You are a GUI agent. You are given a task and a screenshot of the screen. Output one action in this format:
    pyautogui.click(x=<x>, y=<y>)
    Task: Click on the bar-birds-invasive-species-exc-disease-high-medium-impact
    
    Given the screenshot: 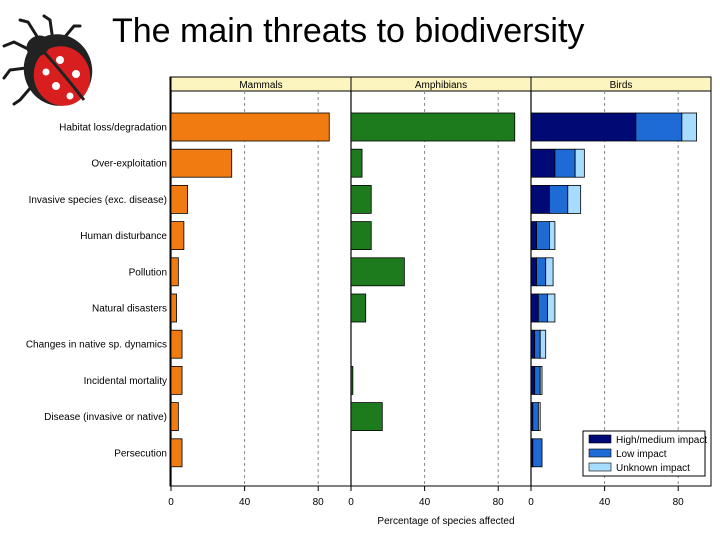 What is the action you would take?
    pyautogui.click(x=540, y=199)
    